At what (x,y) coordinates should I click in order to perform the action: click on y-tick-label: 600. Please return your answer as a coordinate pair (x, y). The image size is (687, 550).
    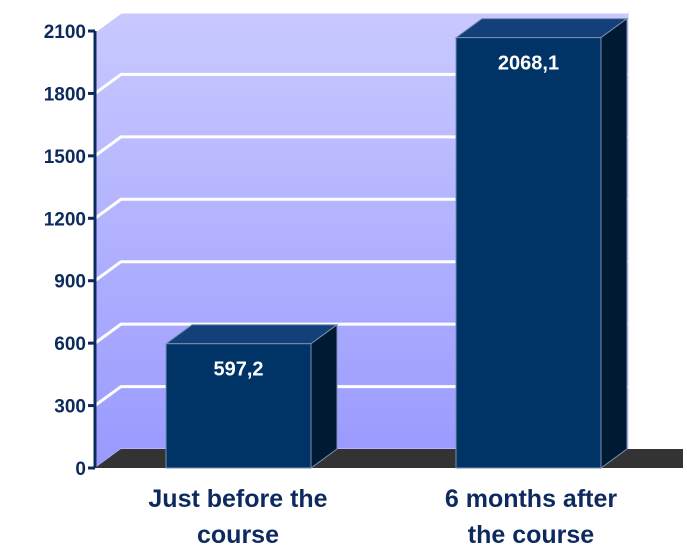
    Looking at the image, I should click on (70, 344).